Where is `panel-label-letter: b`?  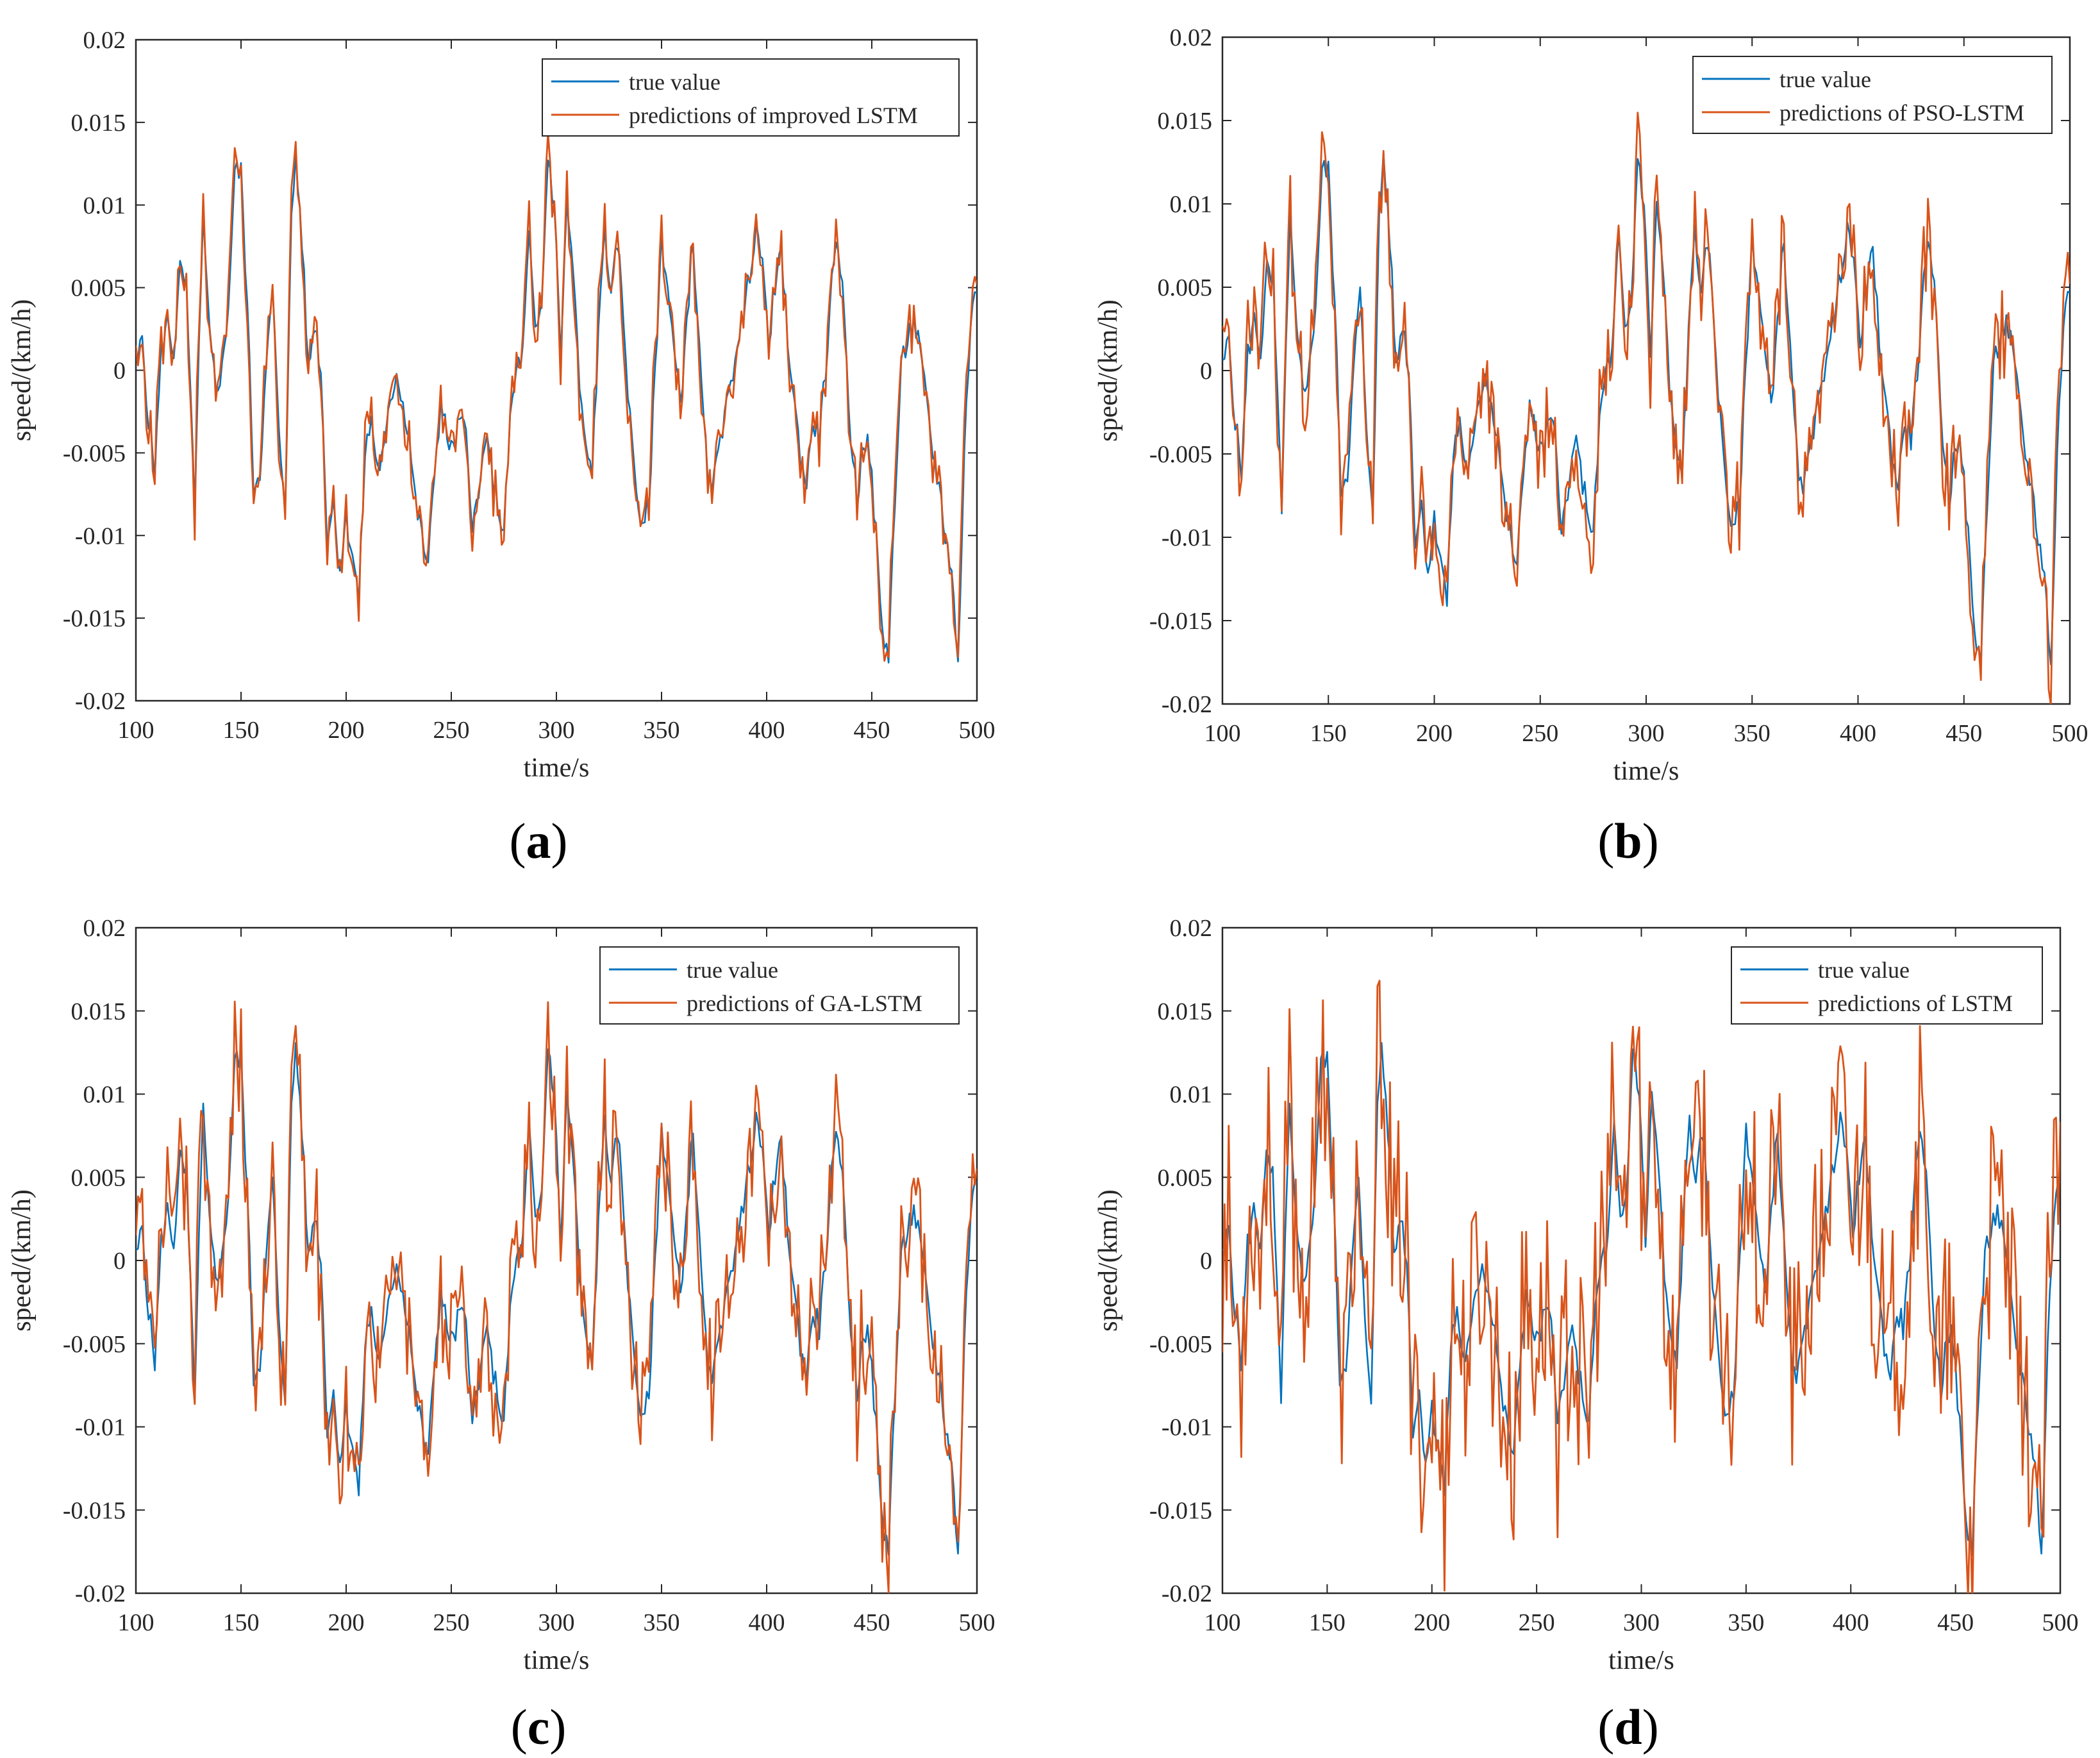
panel-label-letter: b is located at coordinates (1628, 841).